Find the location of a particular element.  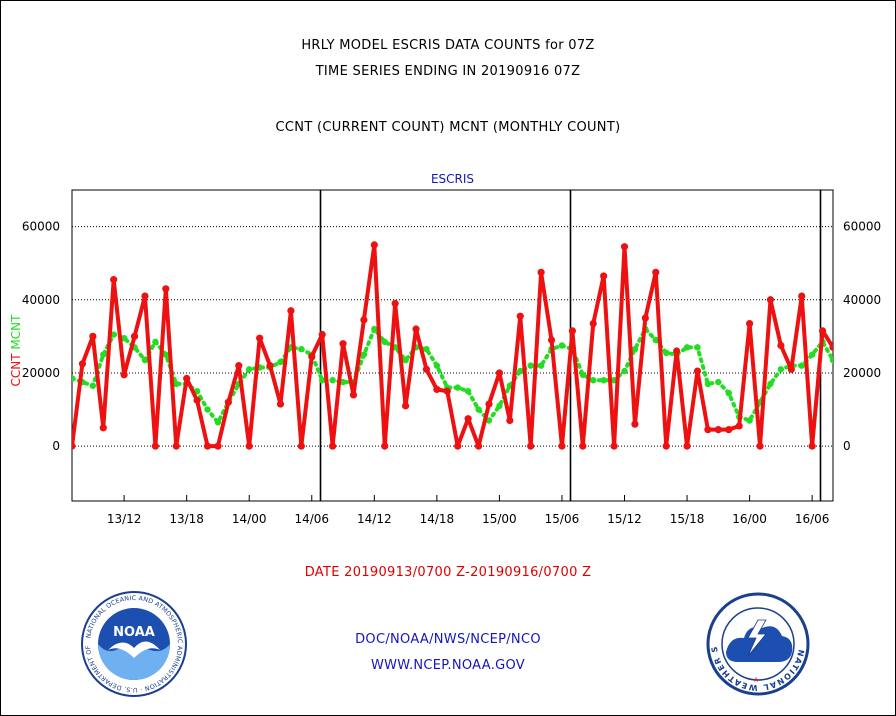

x-tick-label: 15/18 is located at coordinates (687, 519).